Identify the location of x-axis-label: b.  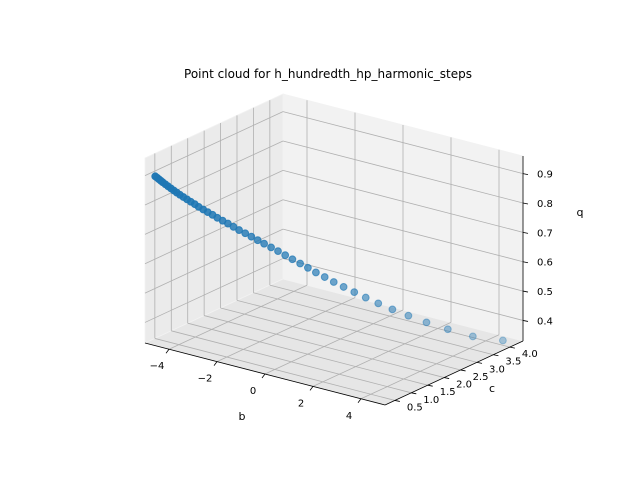
(242, 416).